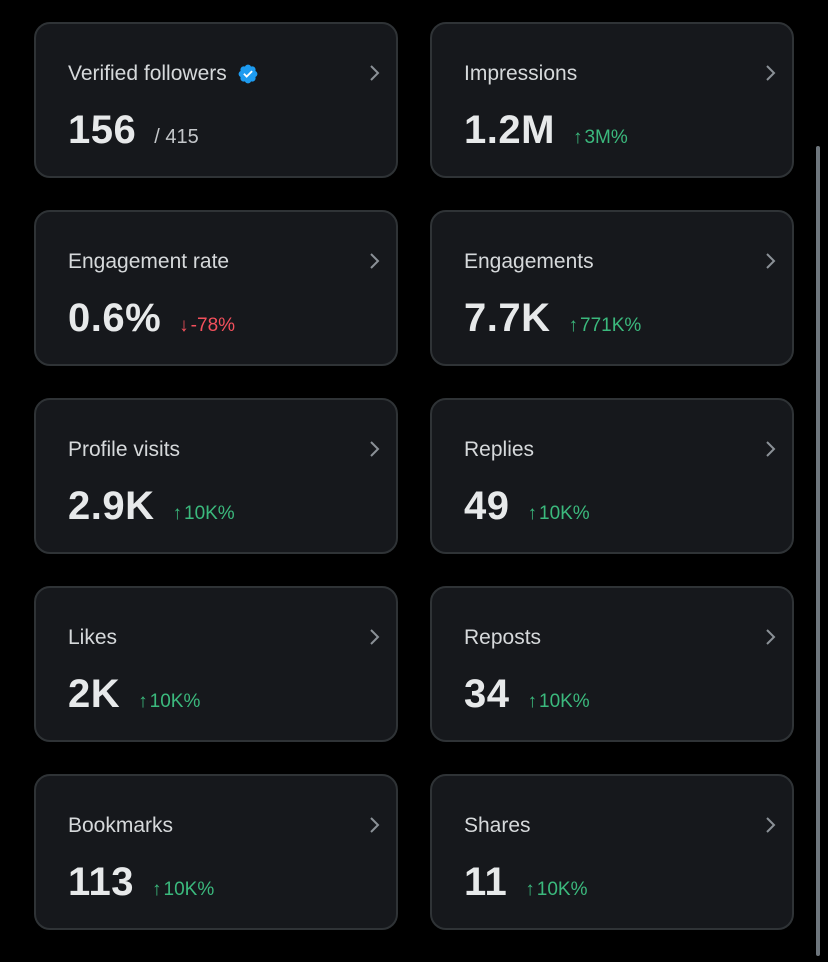 The width and height of the screenshot is (828, 962). I want to click on value-row: 0.6% ↓ -78%, so click(151, 318).